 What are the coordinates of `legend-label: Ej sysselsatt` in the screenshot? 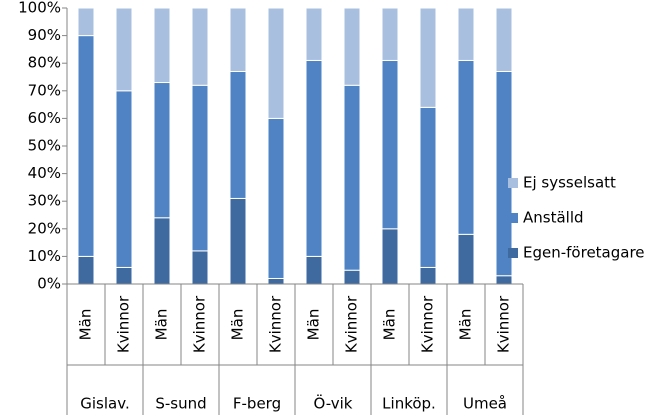 It's located at (569, 183).